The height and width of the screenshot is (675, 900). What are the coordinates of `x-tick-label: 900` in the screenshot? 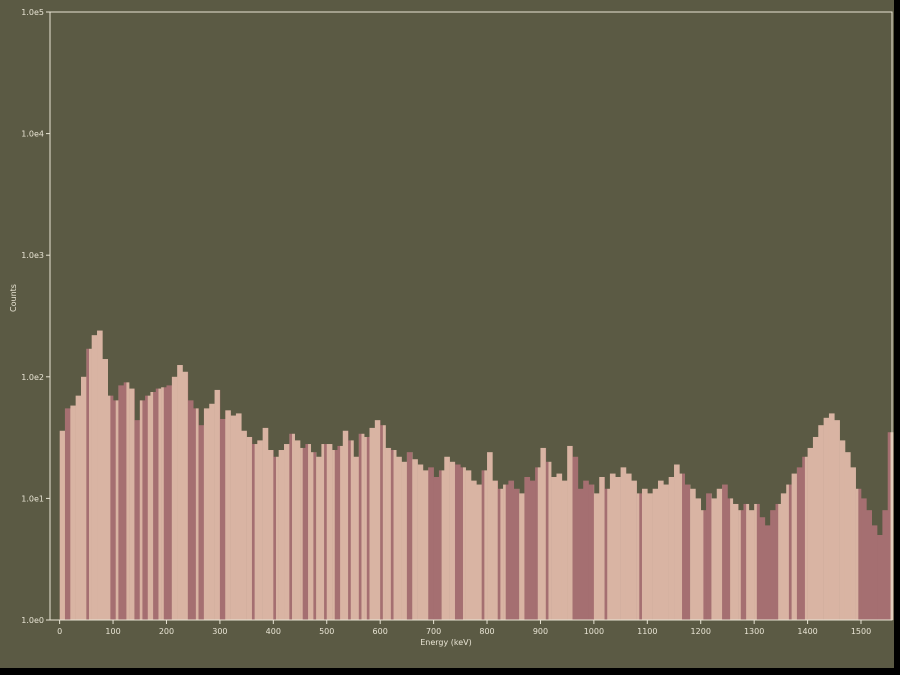 It's located at (540, 631).